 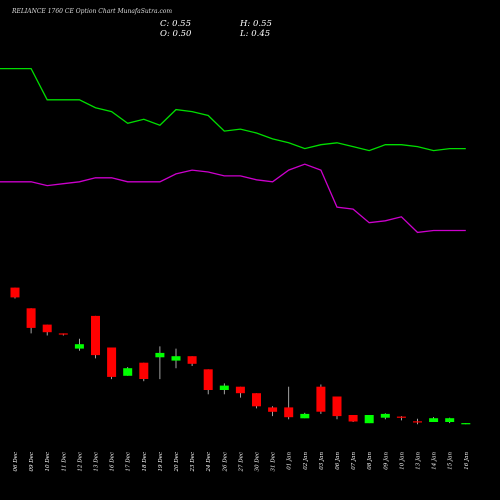 I want to click on x-tick-label: 14 Jan, so click(x=435, y=461).